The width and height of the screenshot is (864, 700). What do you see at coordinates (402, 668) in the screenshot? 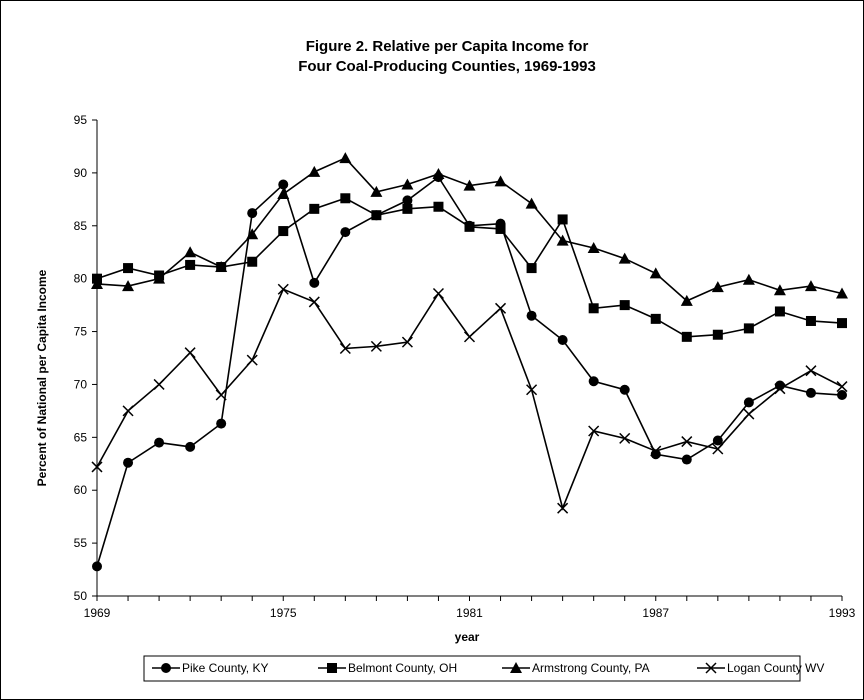
I see `legend-label-2: Belmont County, OH` at bounding box center [402, 668].